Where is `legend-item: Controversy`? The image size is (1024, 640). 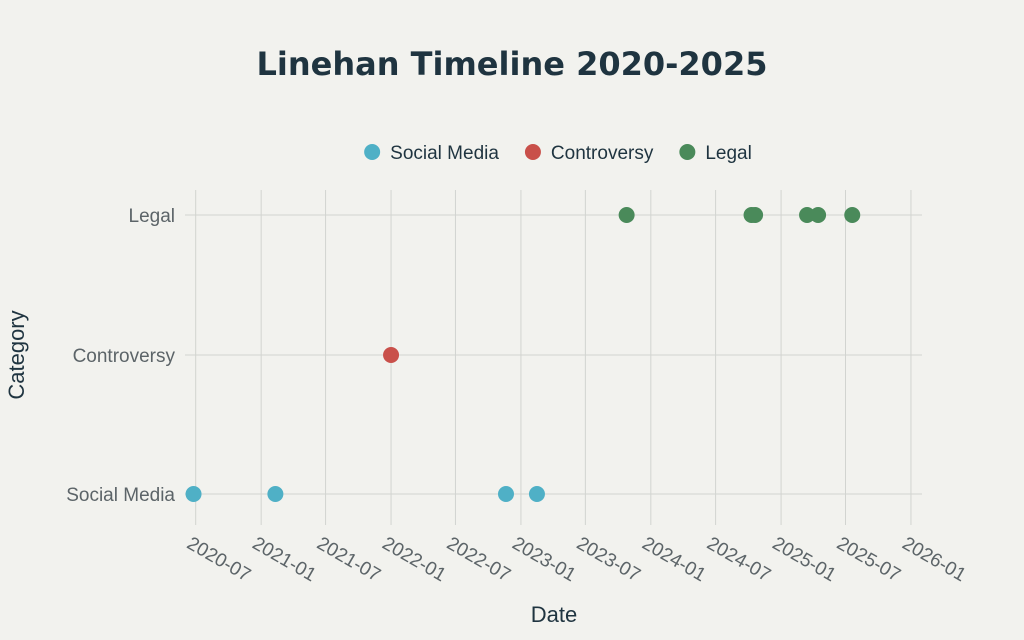 legend-item: Controversy is located at coordinates (589, 153).